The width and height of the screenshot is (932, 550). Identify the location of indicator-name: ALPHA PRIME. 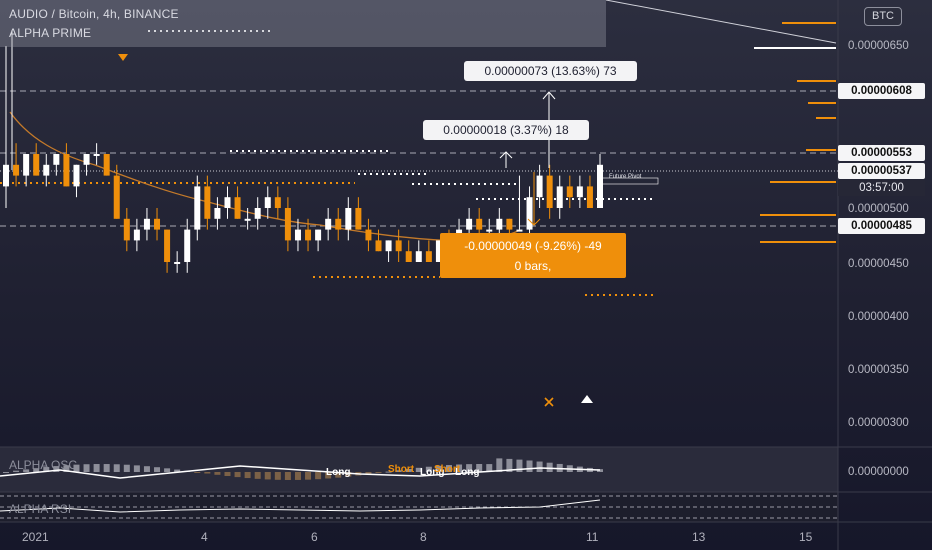
(50, 33).